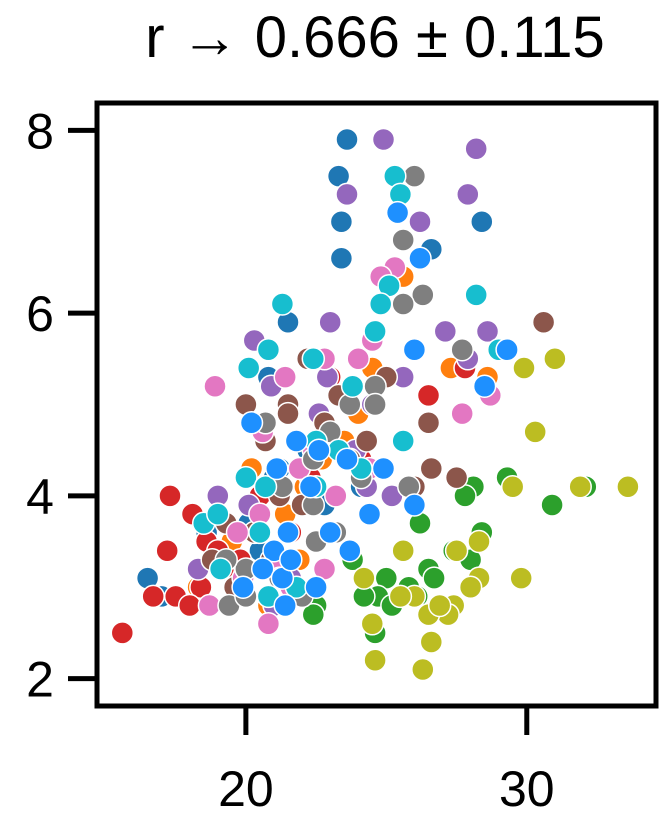  Describe the element at coordinates (40, 497) in the screenshot. I see `y-tick-label: 4` at that location.